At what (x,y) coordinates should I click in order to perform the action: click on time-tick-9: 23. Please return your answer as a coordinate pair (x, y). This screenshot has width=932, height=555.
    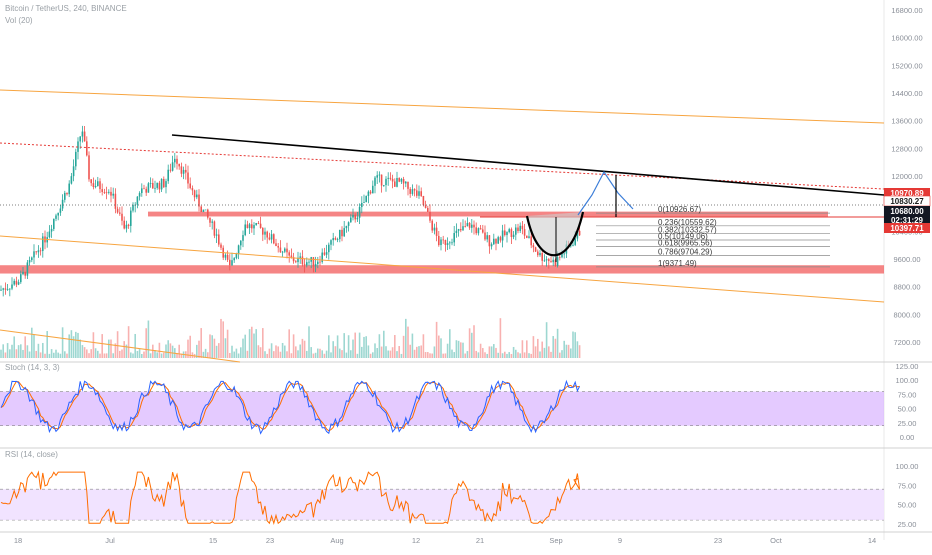
    Looking at the image, I should click on (718, 540).